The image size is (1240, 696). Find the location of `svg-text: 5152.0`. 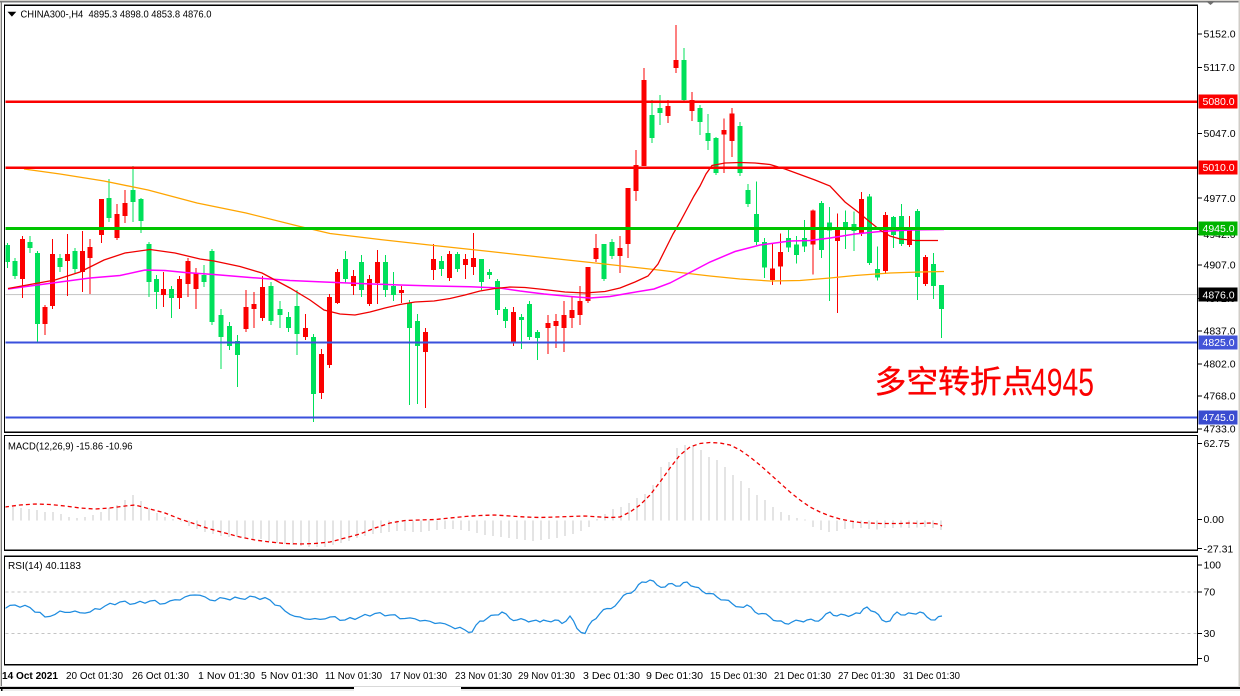

svg-text: 5152.0 is located at coordinates (1220, 35).